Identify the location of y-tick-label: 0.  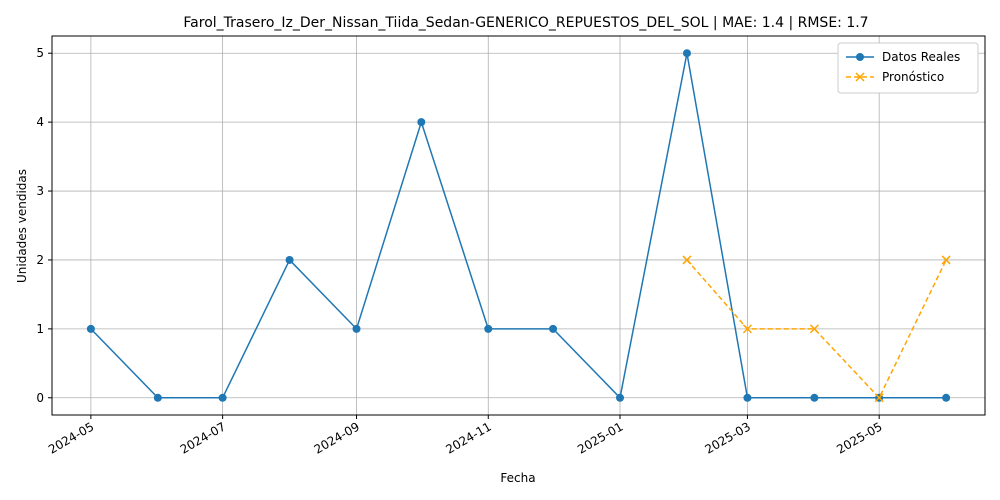
(40, 398).